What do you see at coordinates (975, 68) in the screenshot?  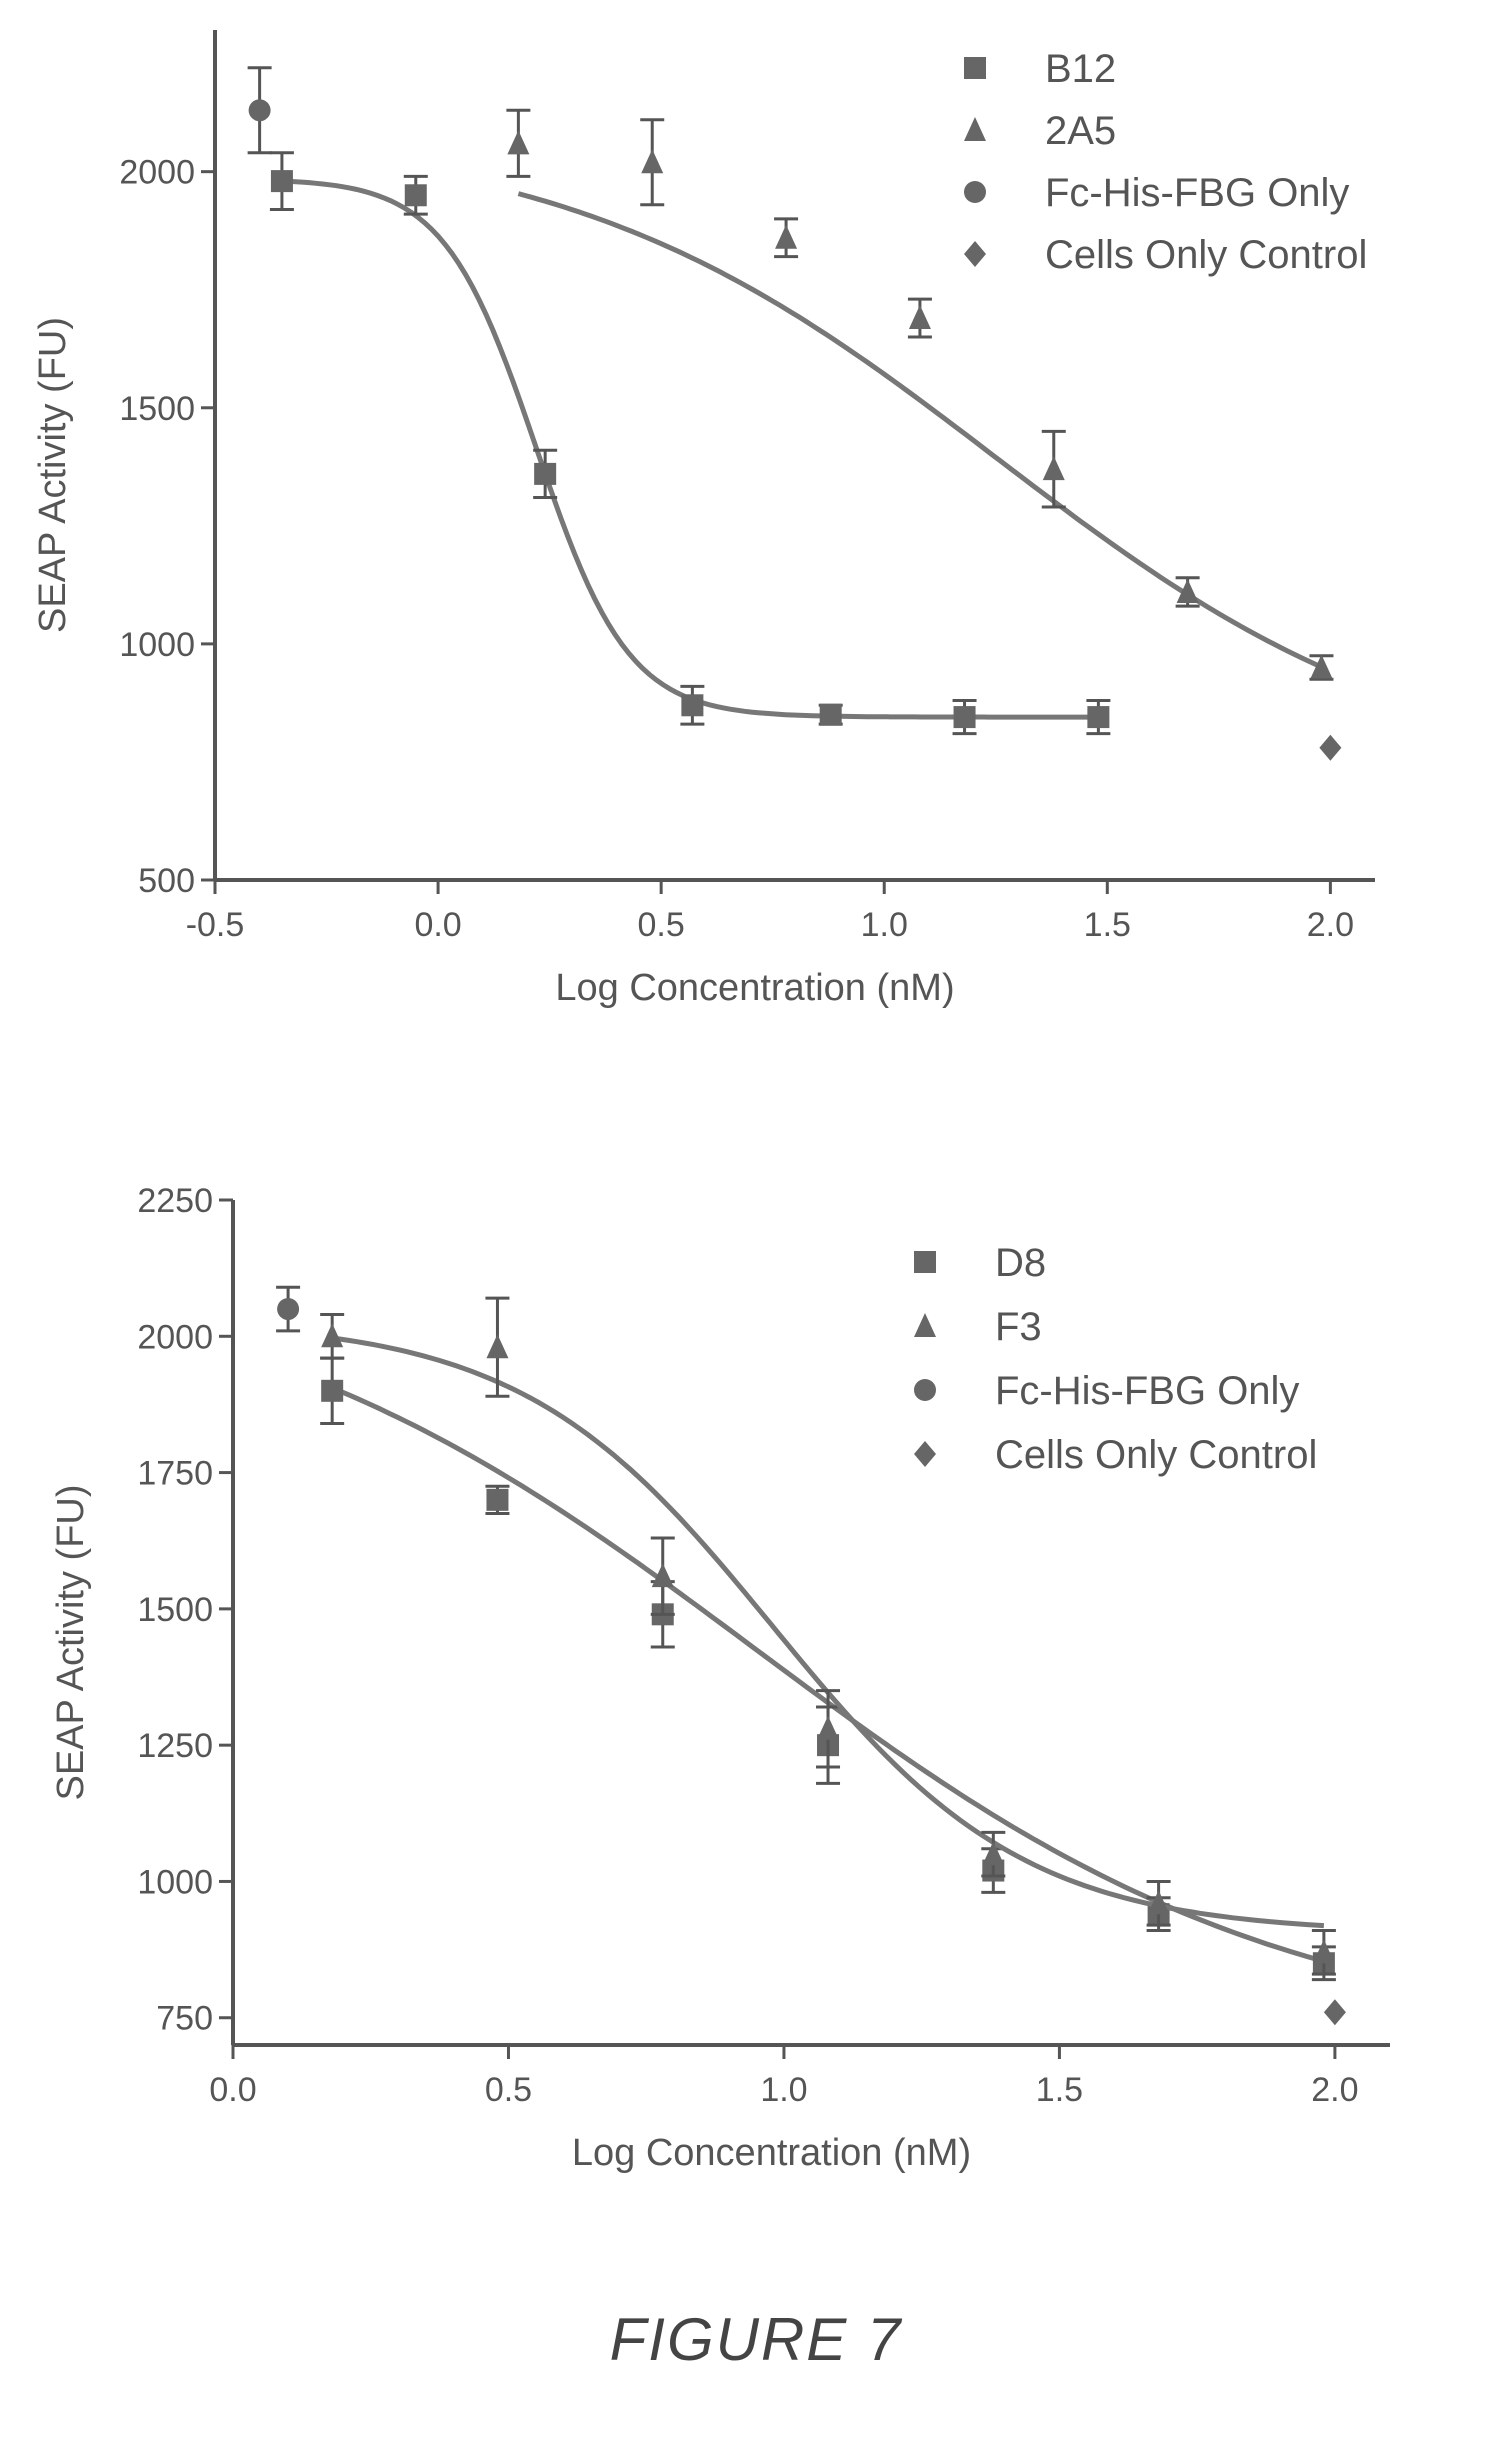 I see `legend-marker-b12` at bounding box center [975, 68].